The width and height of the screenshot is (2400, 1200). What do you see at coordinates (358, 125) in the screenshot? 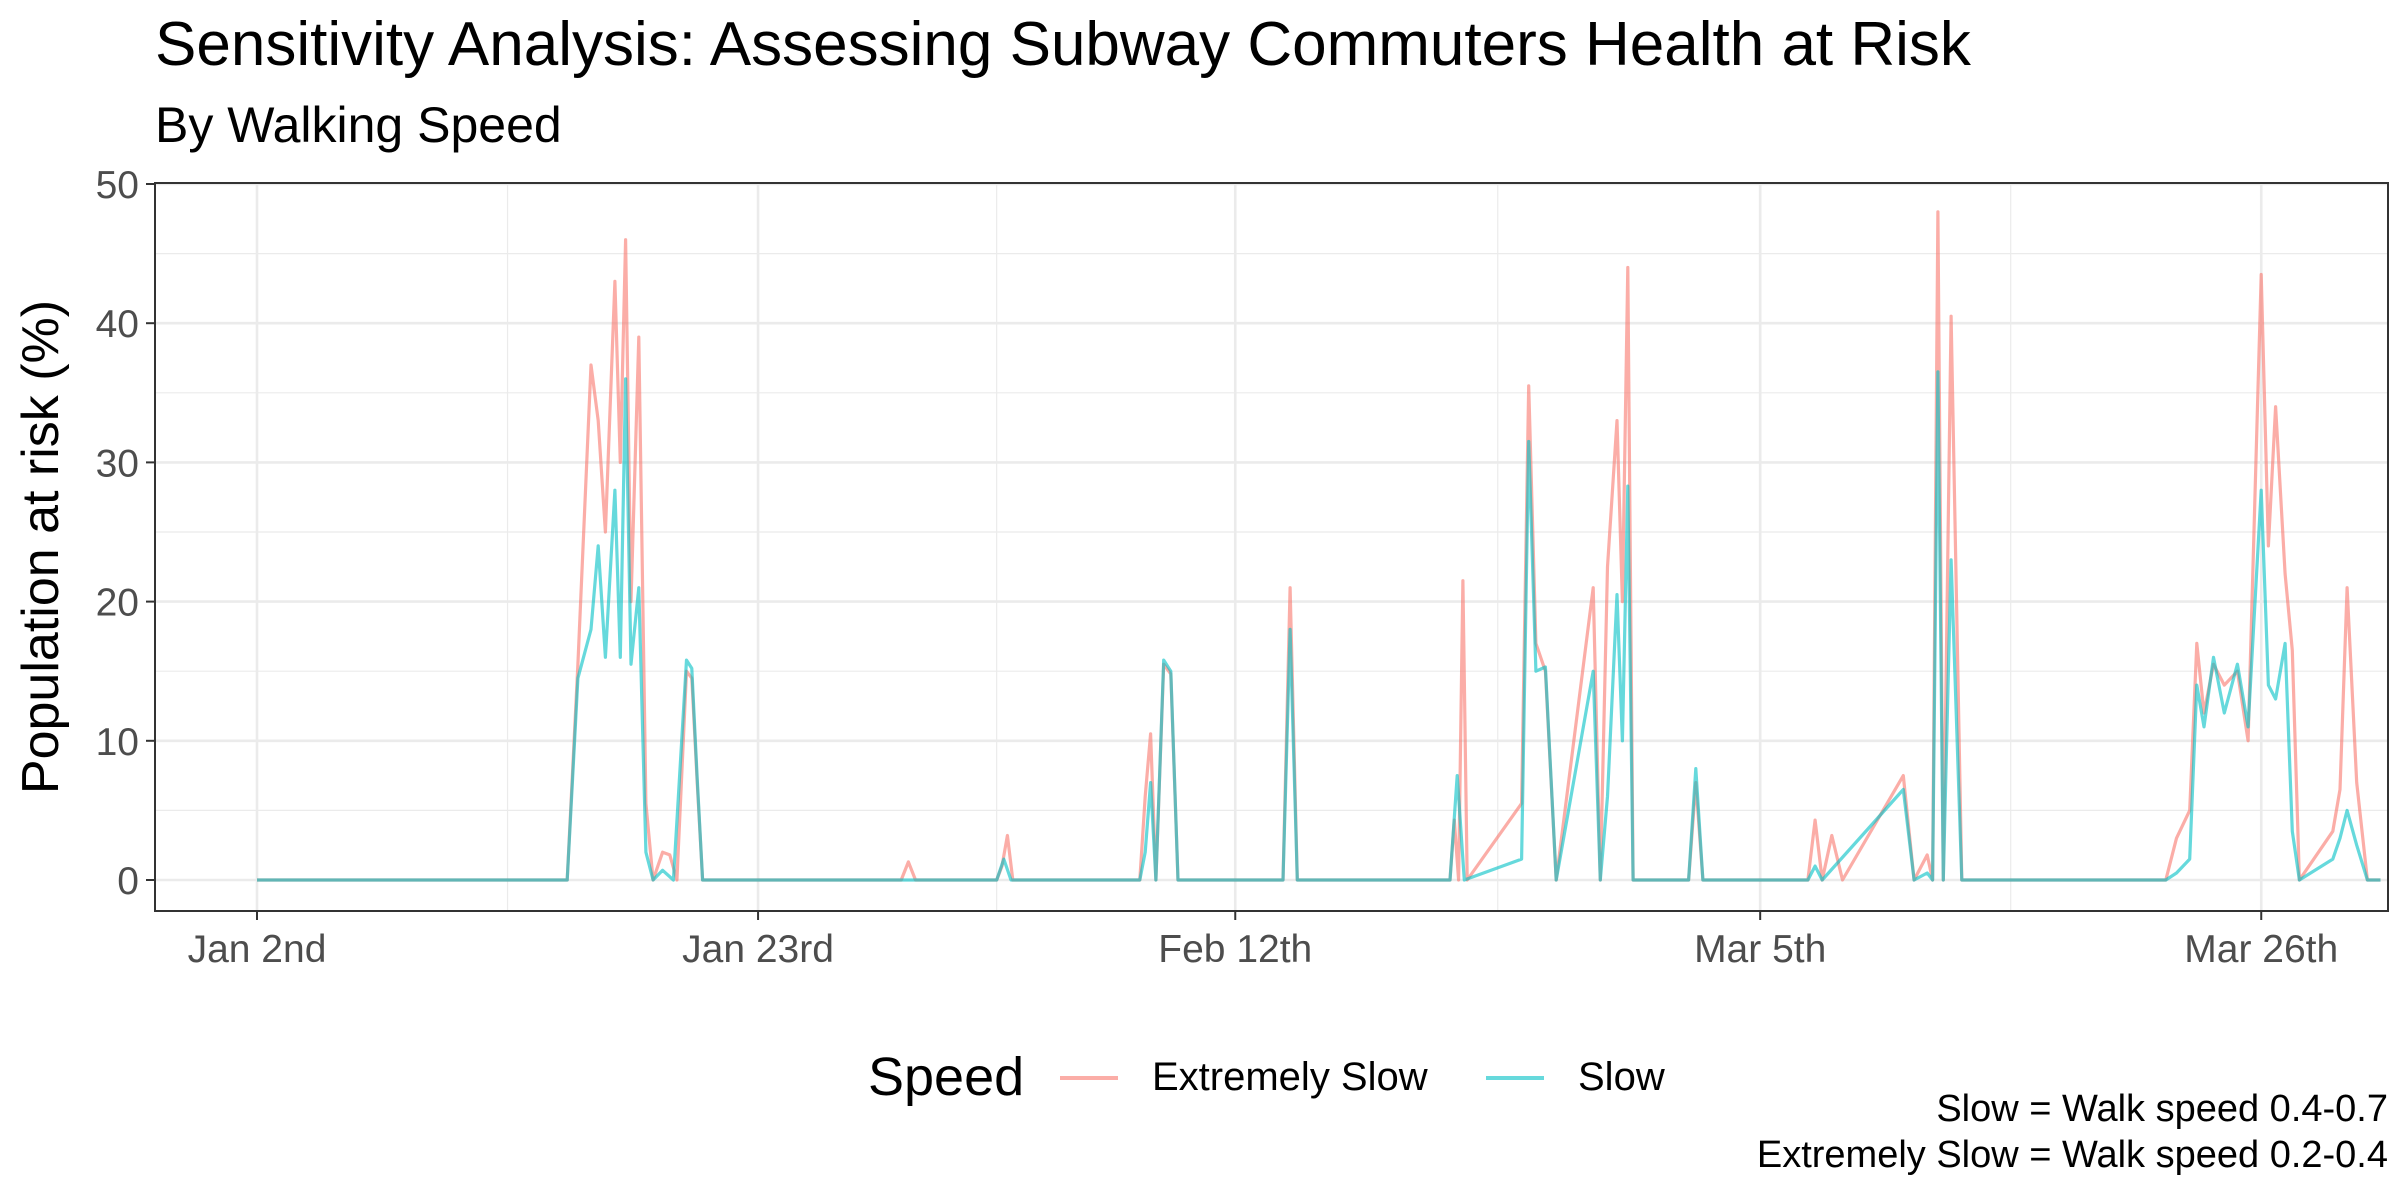
I see `chart-subtitle: By Walking Speed` at bounding box center [358, 125].